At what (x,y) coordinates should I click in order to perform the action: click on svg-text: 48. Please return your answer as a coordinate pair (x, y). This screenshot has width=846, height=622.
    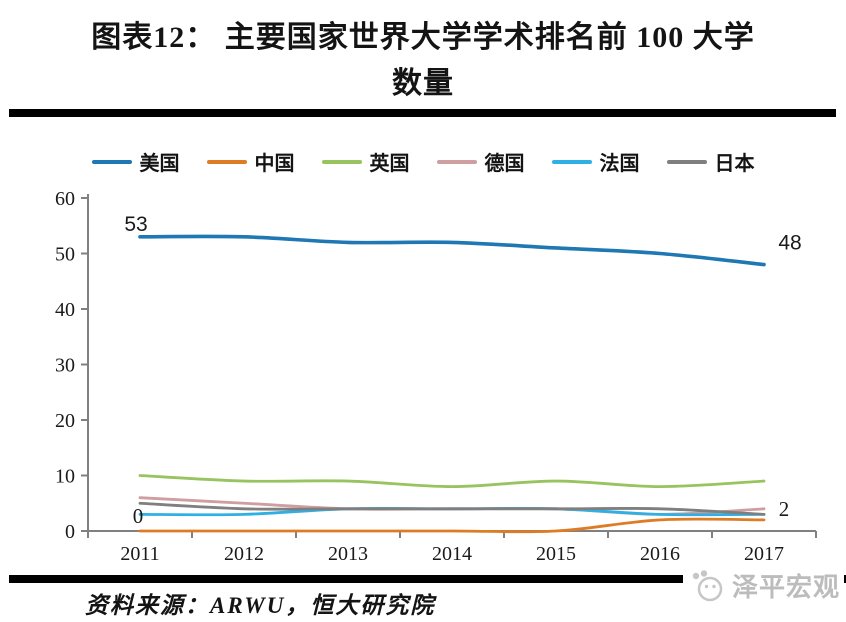
    Looking at the image, I should click on (789, 243).